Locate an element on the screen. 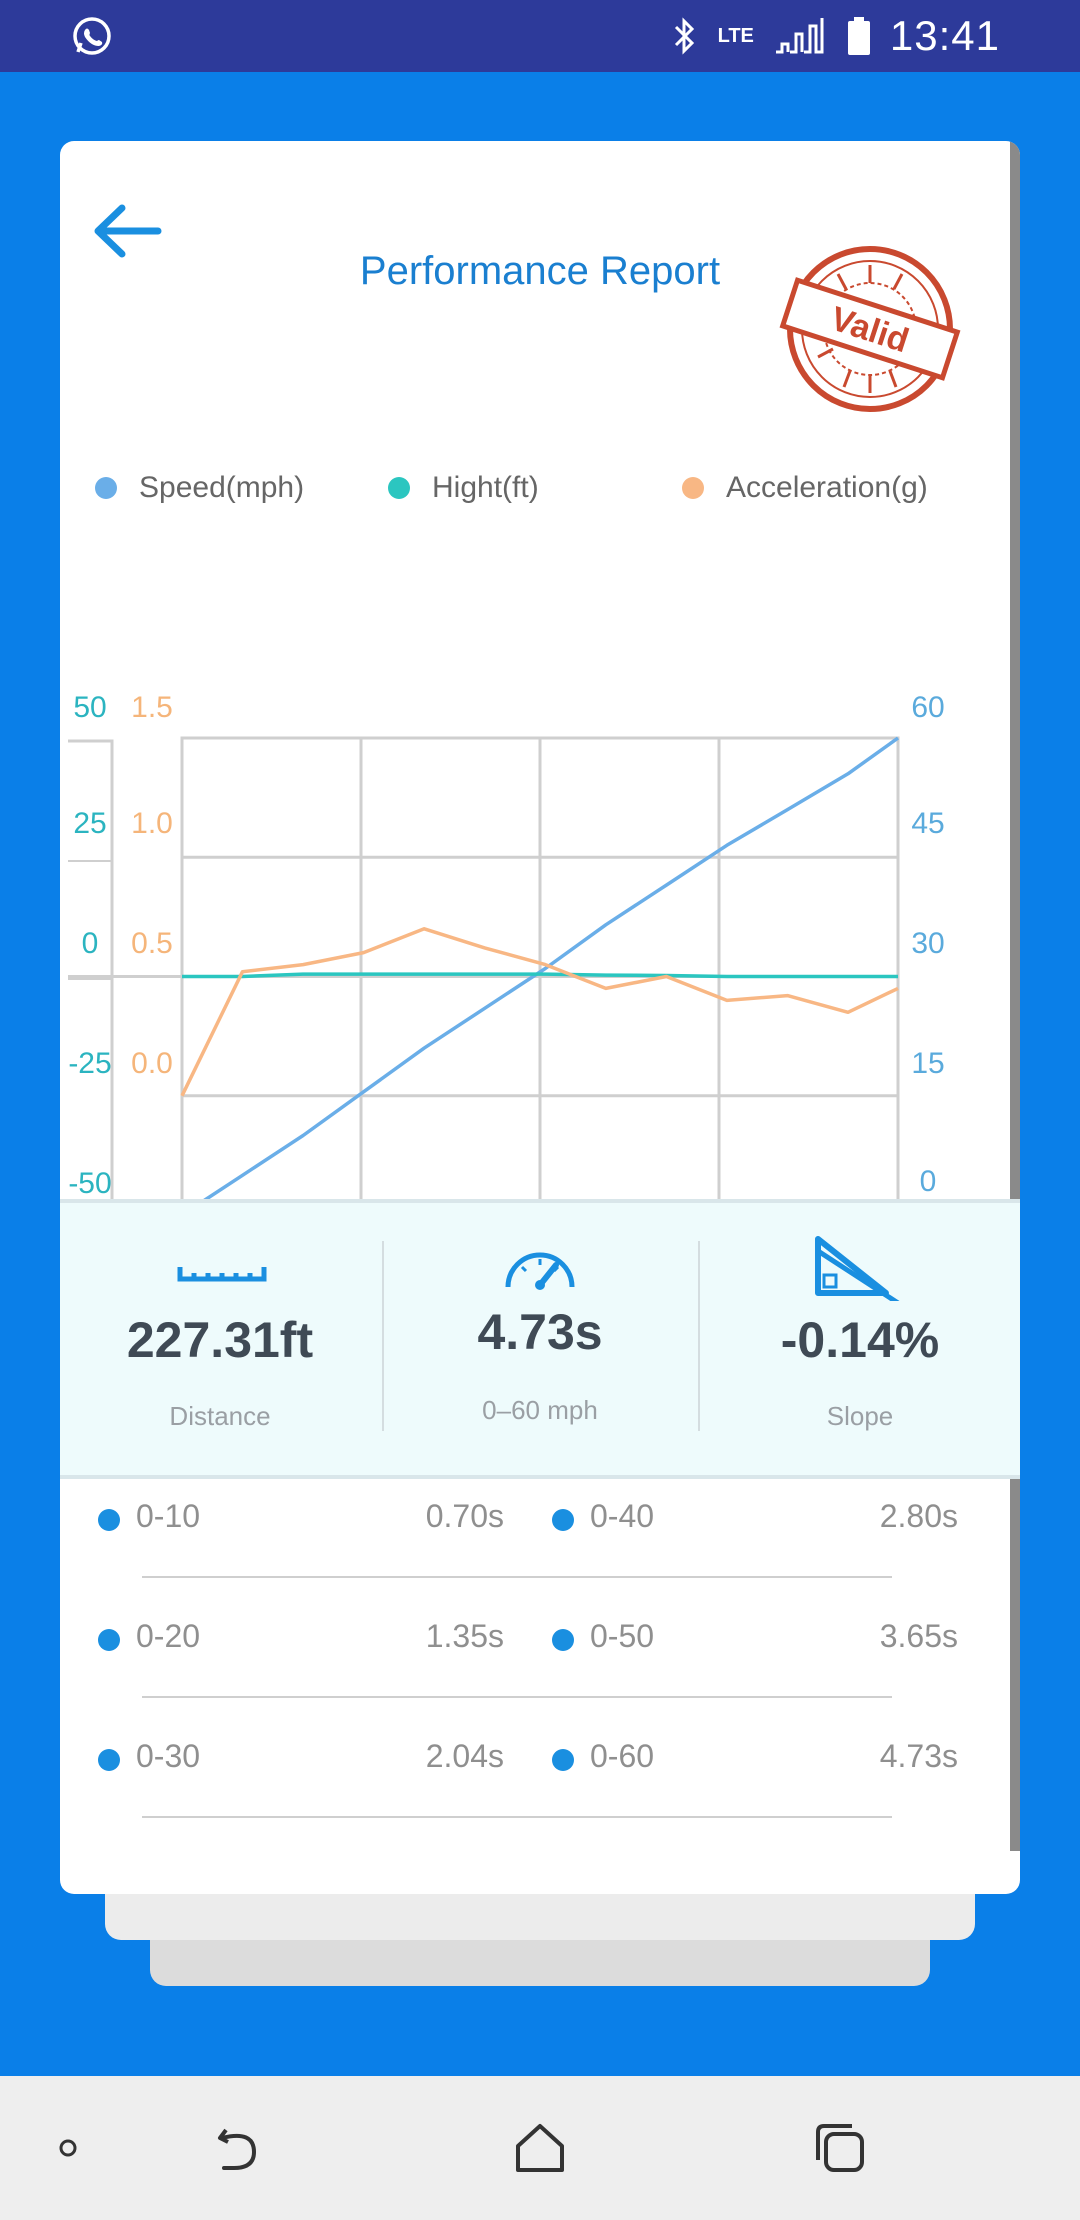 The width and height of the screenshot is (1080, 2220). legend-acceleration-dot is located at coordinates (693, 488).